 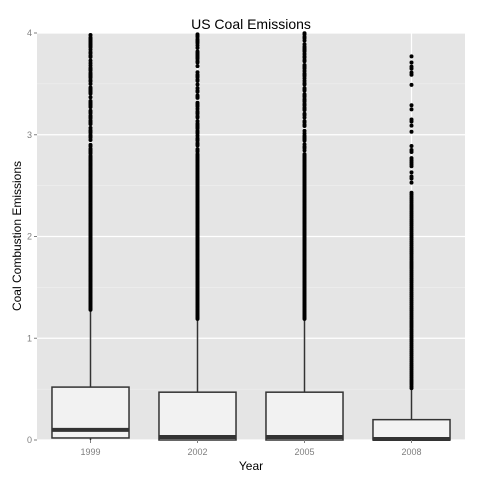 I want to click on box-2008, so click(x=411, y=247).